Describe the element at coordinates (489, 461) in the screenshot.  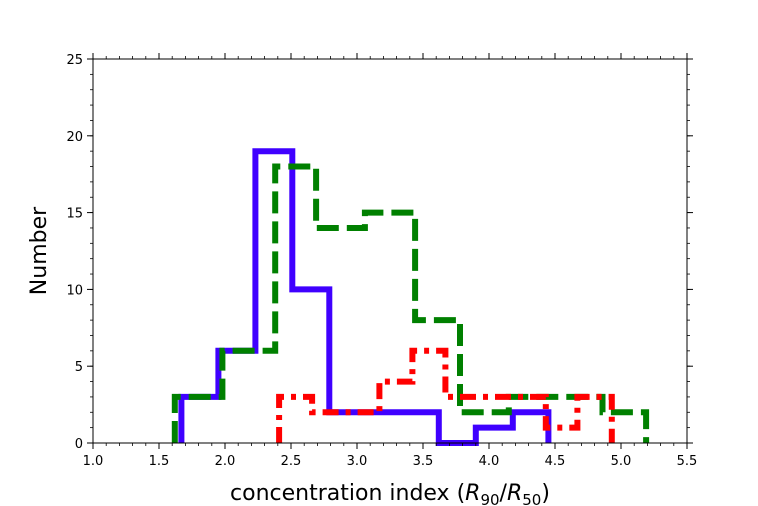
I see `x-tick-label: 4.0` at that location.